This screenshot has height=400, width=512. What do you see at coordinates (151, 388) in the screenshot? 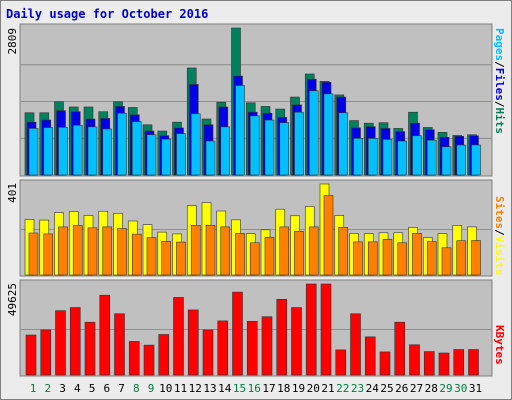
I see `day-label-9: 9` at bounding box center [151, 388].